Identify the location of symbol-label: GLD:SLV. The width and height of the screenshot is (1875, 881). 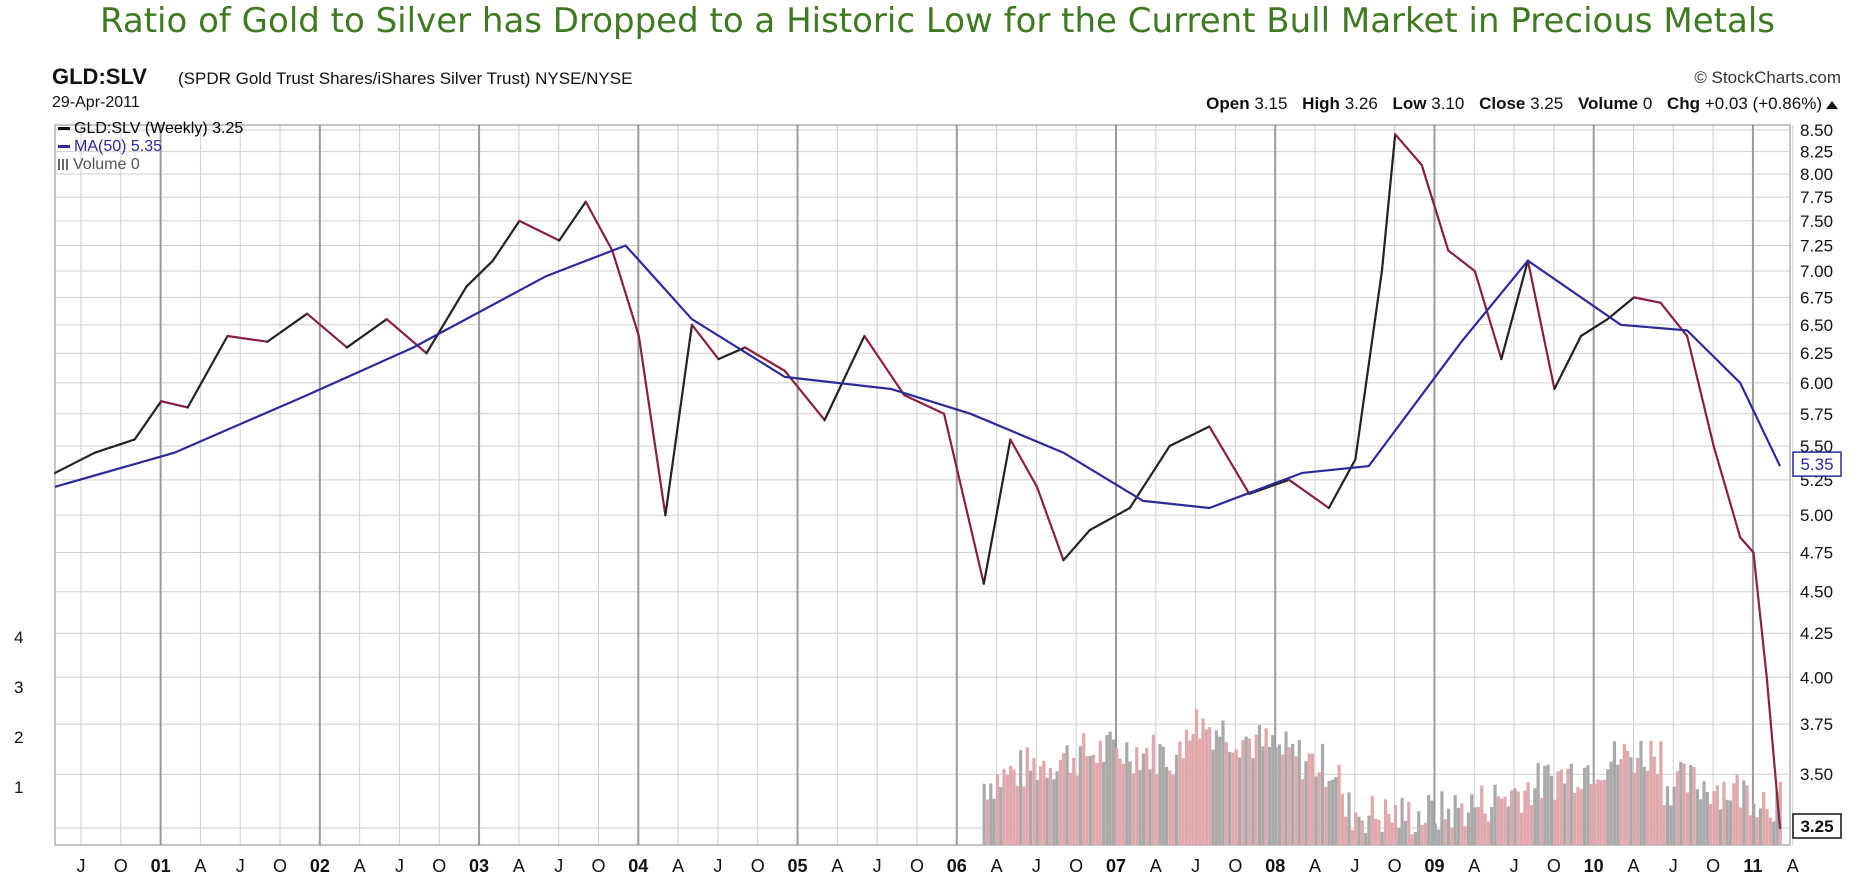
(99, 76).